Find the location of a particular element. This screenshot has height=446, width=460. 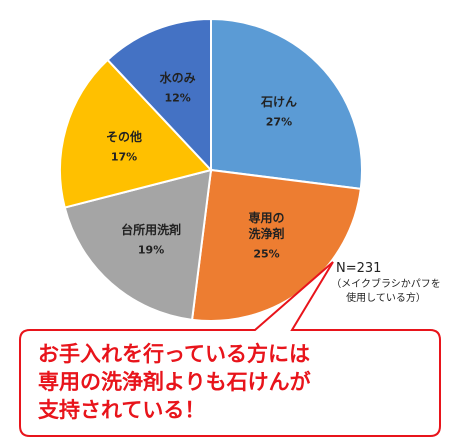

slice-label: その他 is located at coordinates (123, 136).